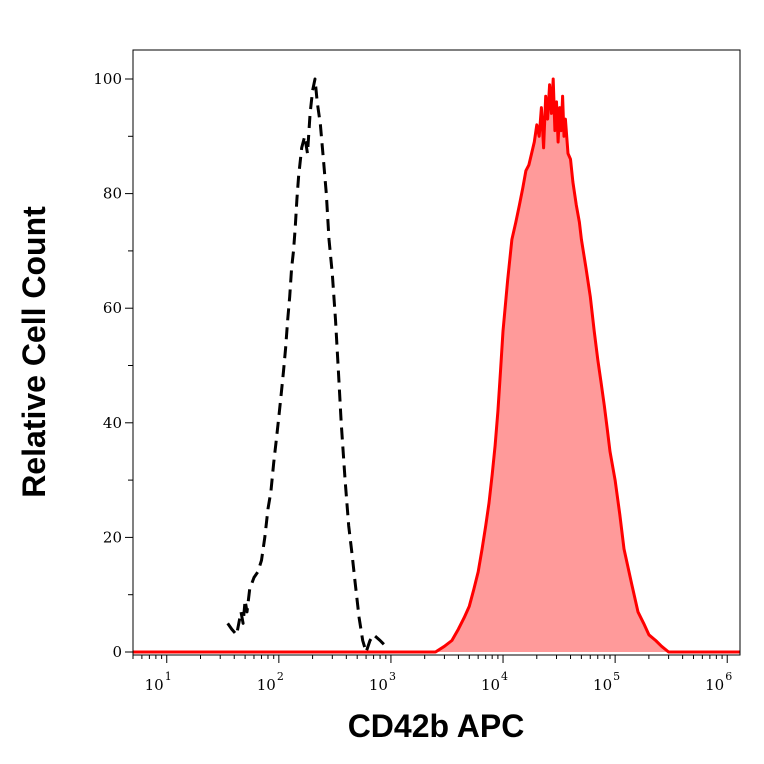  Describe the element at coordinates (107, 79) in the screenshot. I see `y-tick-label: 100` at that location.